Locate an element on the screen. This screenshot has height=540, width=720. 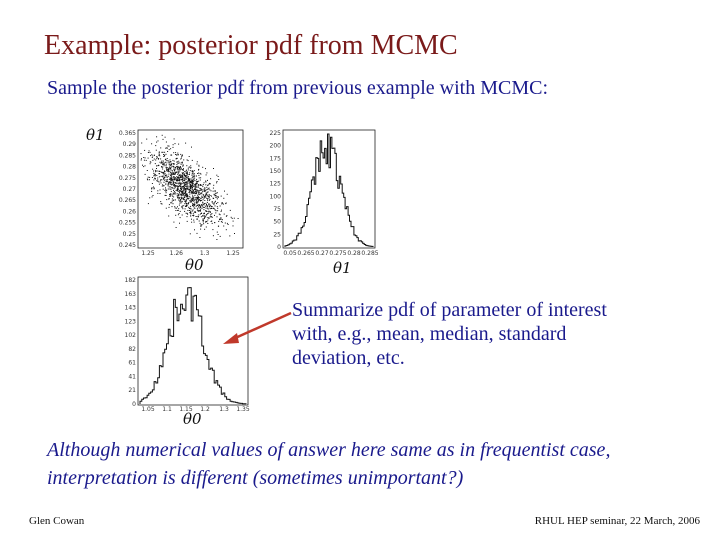
scatter-ylabel: θ1 is located at coordinates (95, 135).